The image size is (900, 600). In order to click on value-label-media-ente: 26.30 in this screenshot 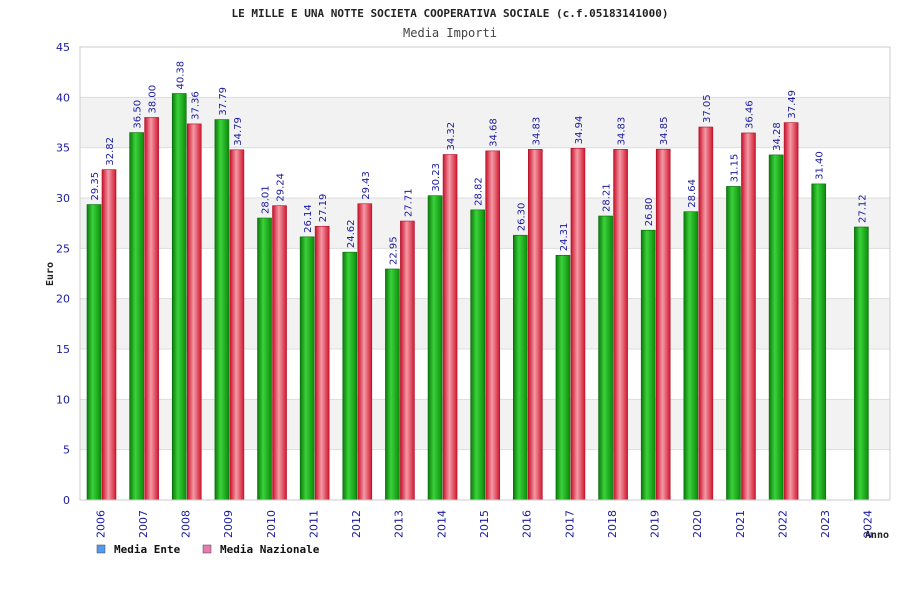, I will do `click(521, 217)`.